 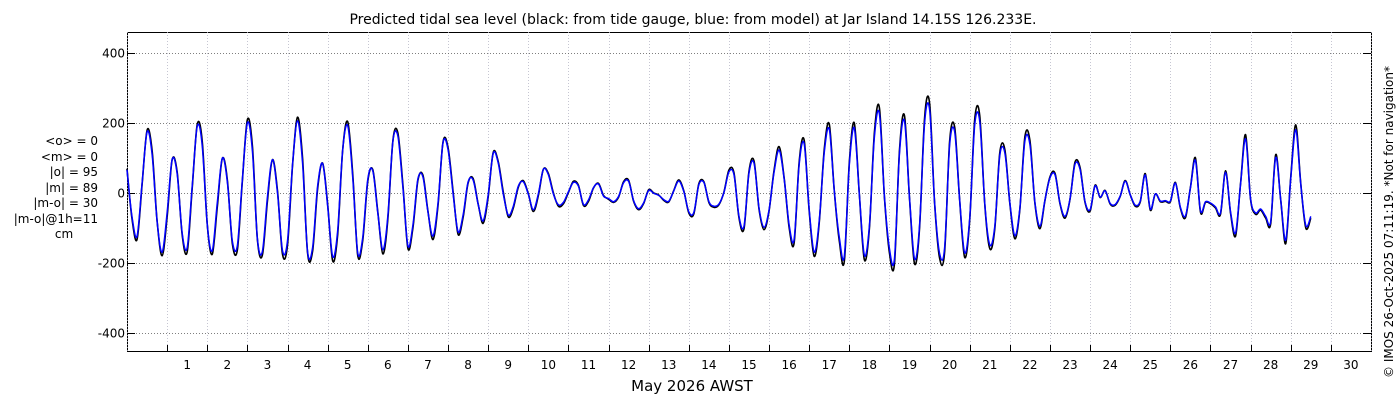 I want to click on x-tick-label: 16, so click(x=788, y=365).